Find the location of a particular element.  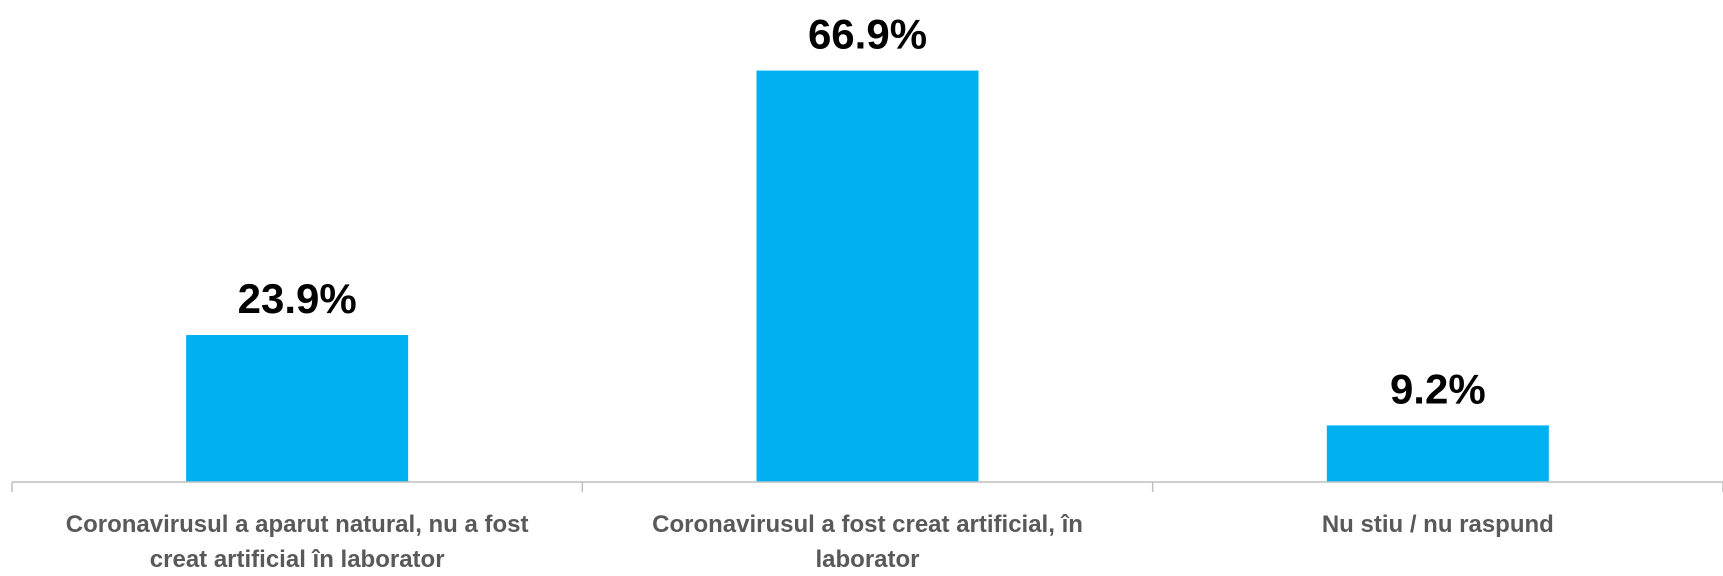

category-label: Nu stiu / nu raspund is located at coordinates (1438, 524).